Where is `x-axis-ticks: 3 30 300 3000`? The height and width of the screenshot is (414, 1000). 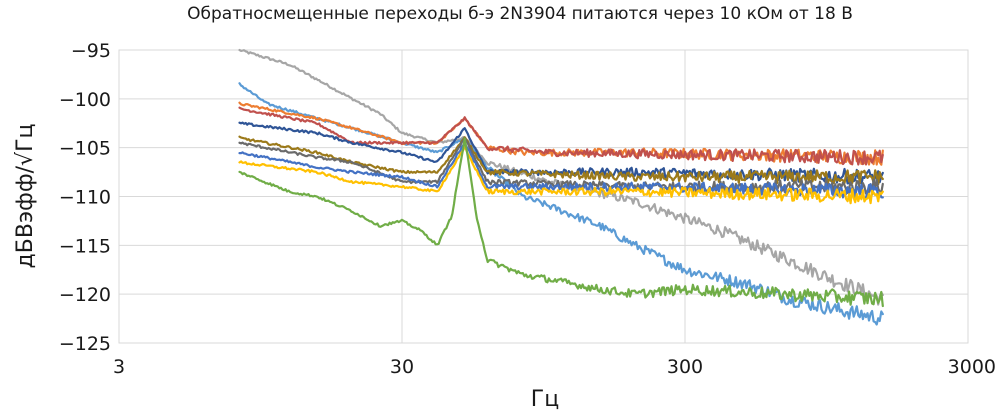 x-axis-ticks: 3 30 300 3000 is located at coordinates (554, 367).